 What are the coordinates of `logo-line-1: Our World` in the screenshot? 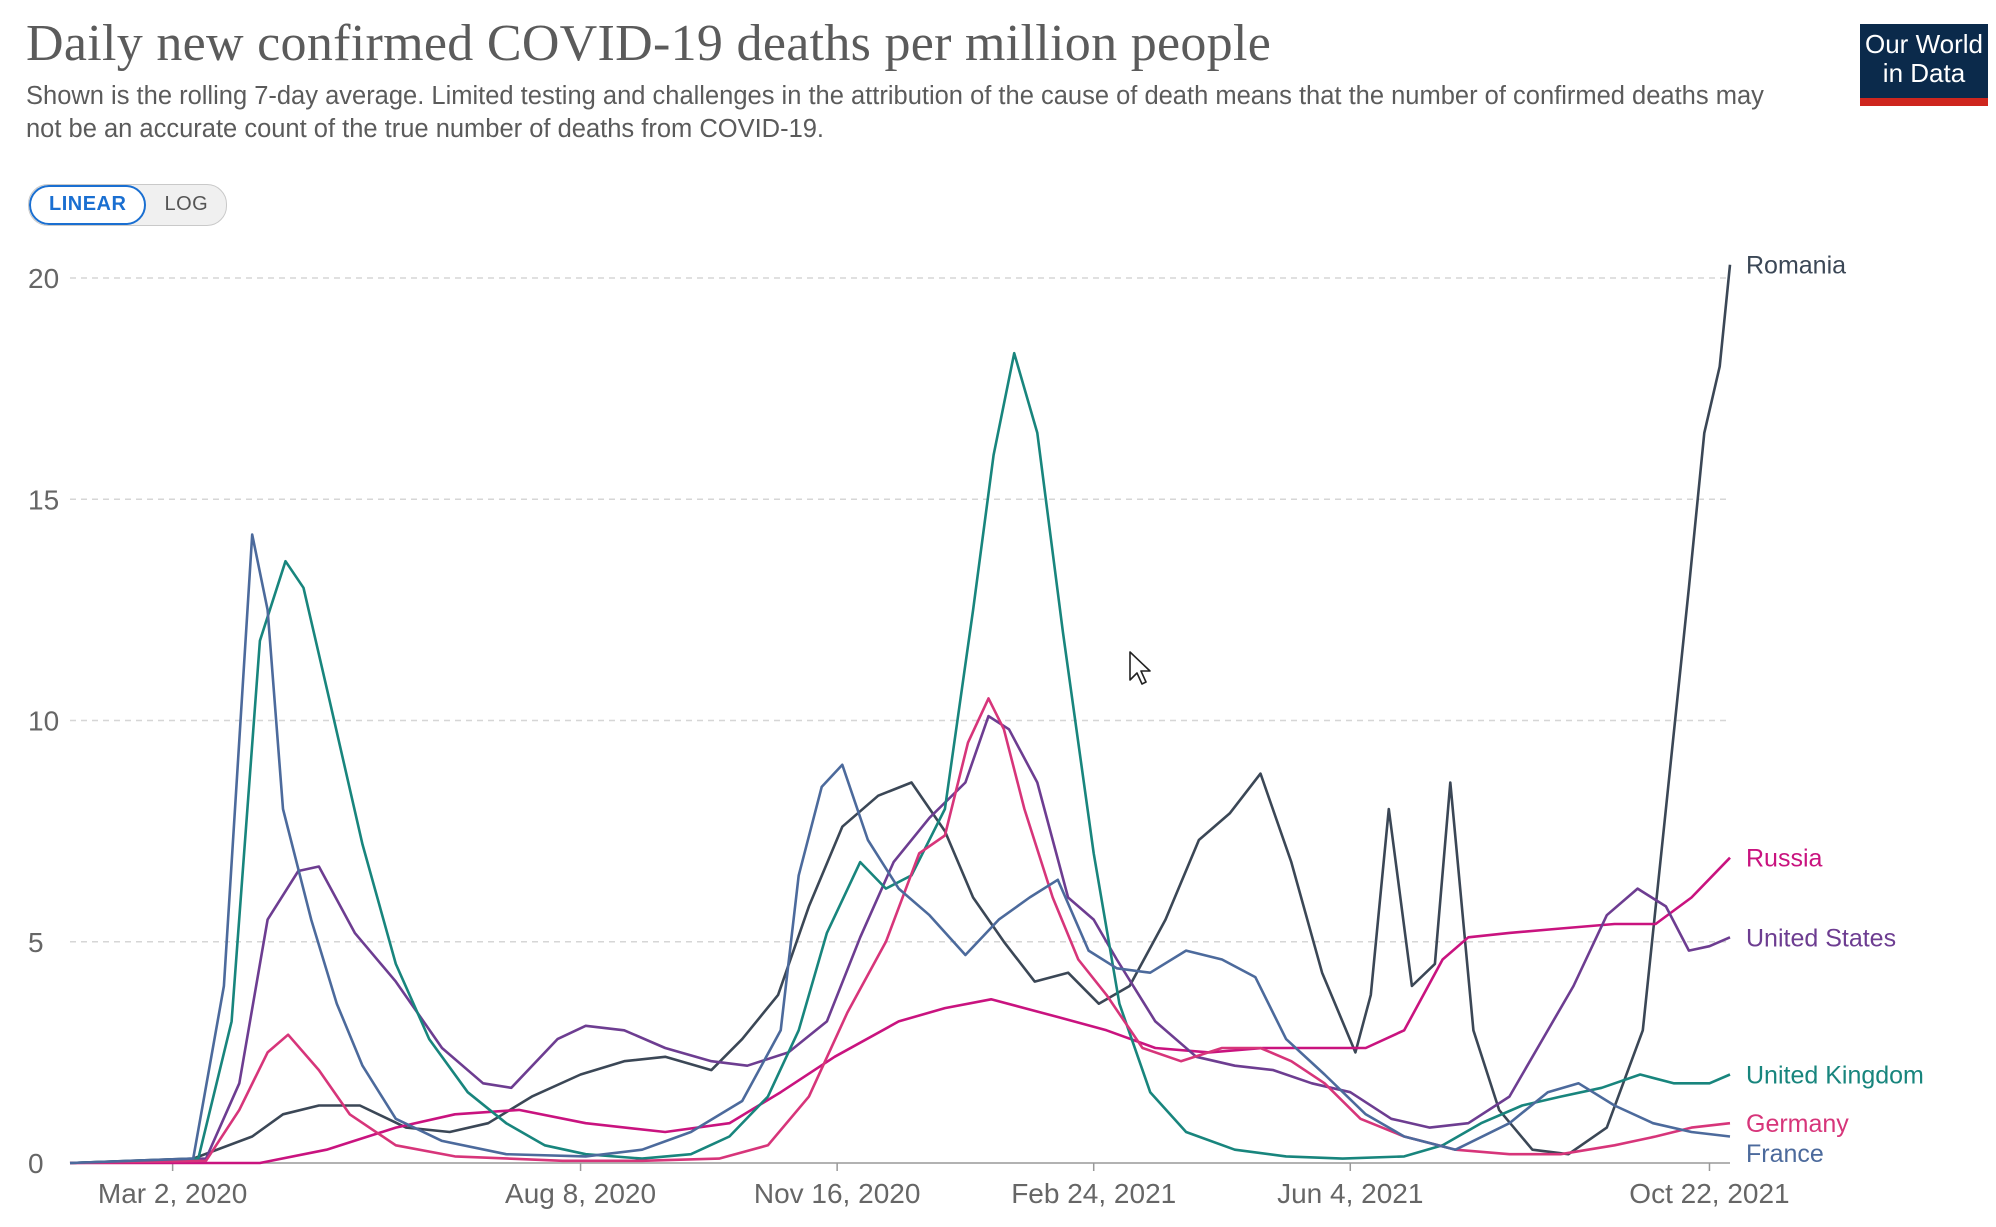 It's located at (1924, 44).